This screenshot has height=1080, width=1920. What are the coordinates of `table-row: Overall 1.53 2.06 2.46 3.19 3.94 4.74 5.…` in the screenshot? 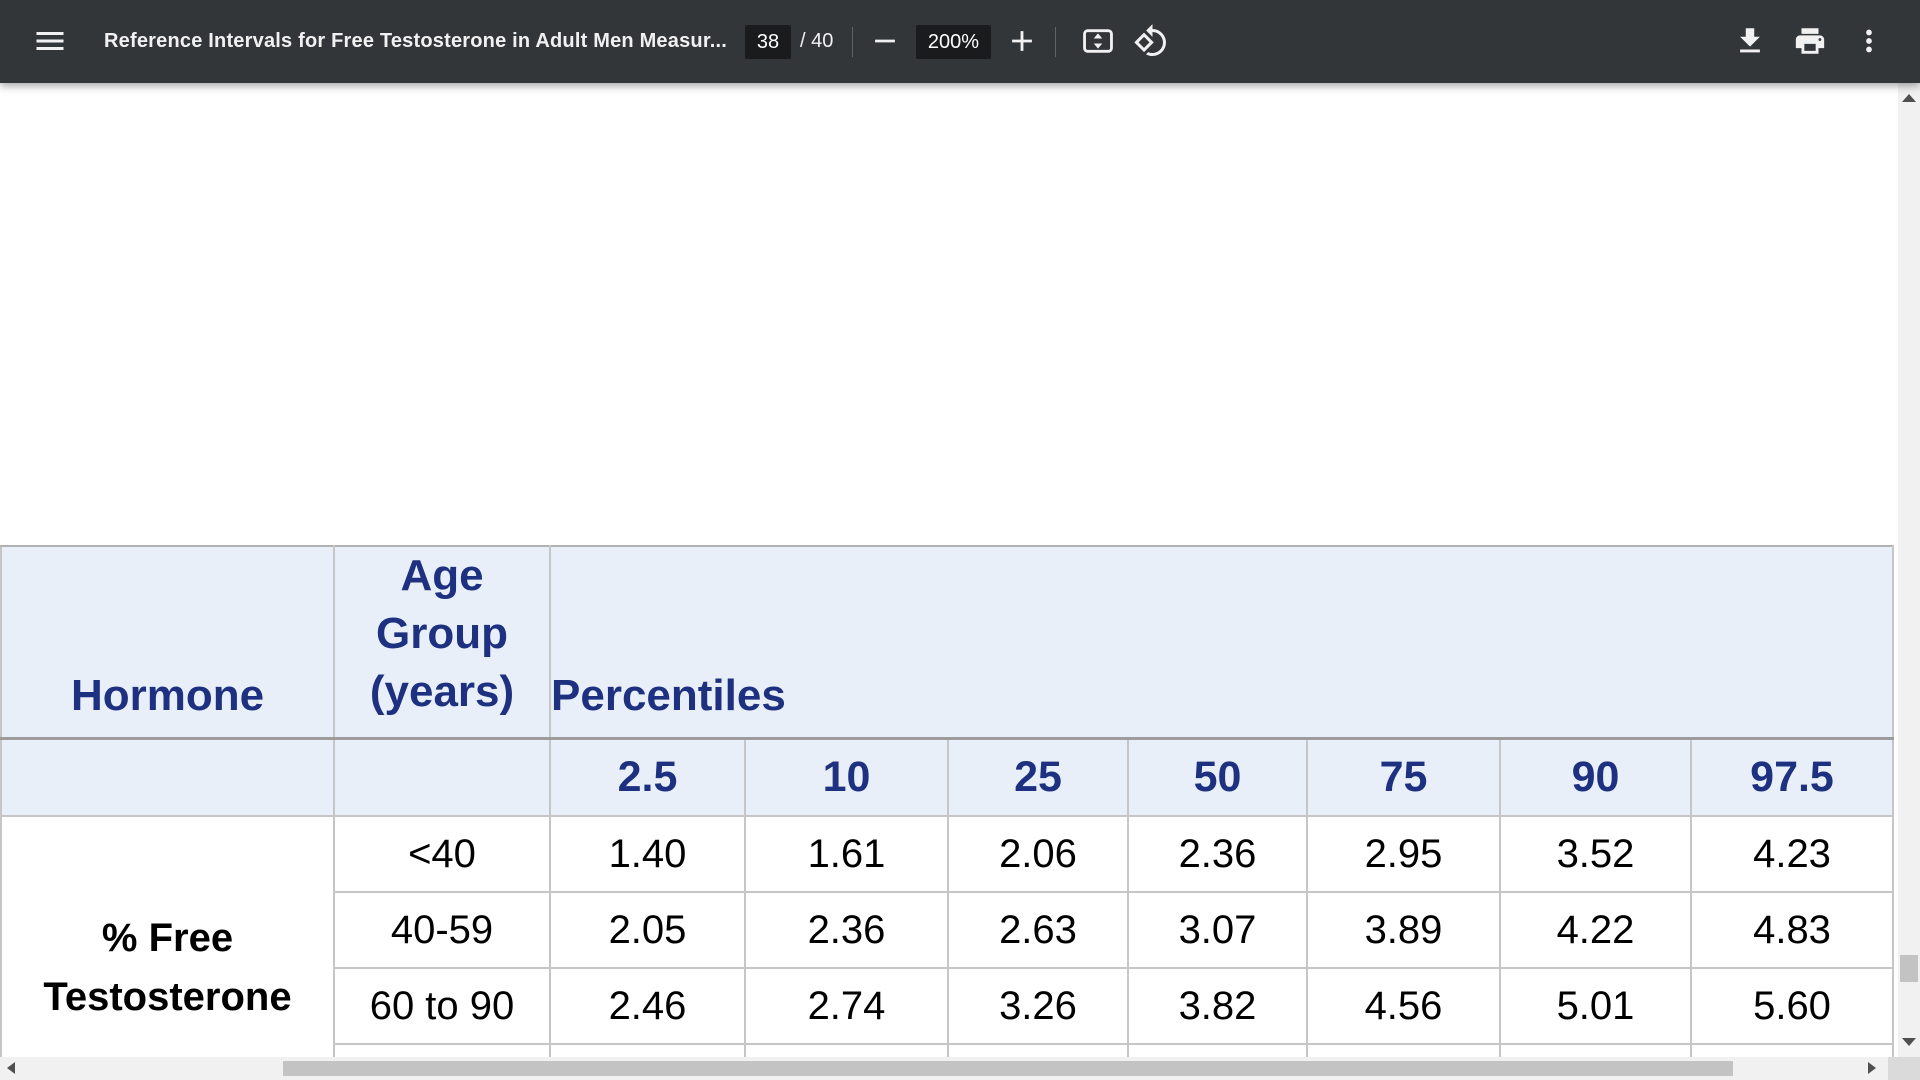 It's located at (948, 1050).